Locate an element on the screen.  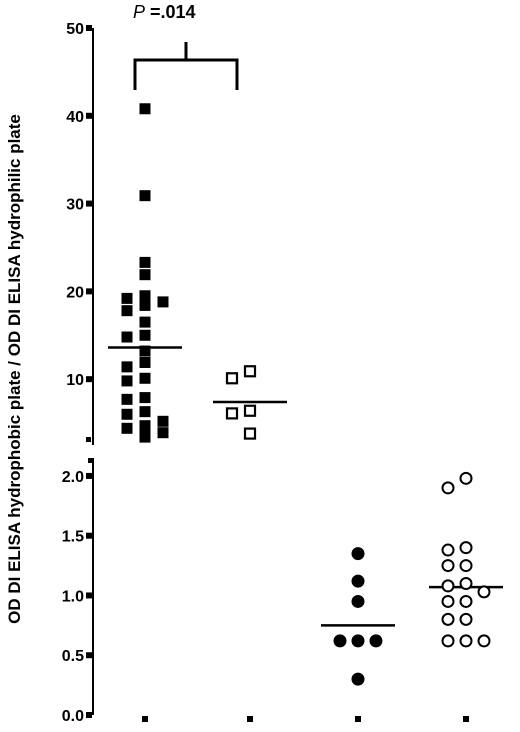
significance-bracket: P =.014 is located at coordinates (186, 46).